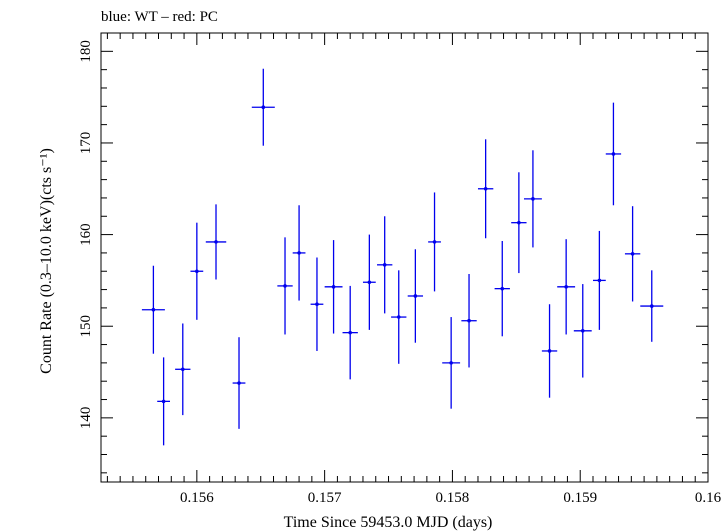 This screenshot has height=532, width=727. Describe the element at coordinates (86, 418) in the screenshot. I see `y-tick-label: 140` at that location.